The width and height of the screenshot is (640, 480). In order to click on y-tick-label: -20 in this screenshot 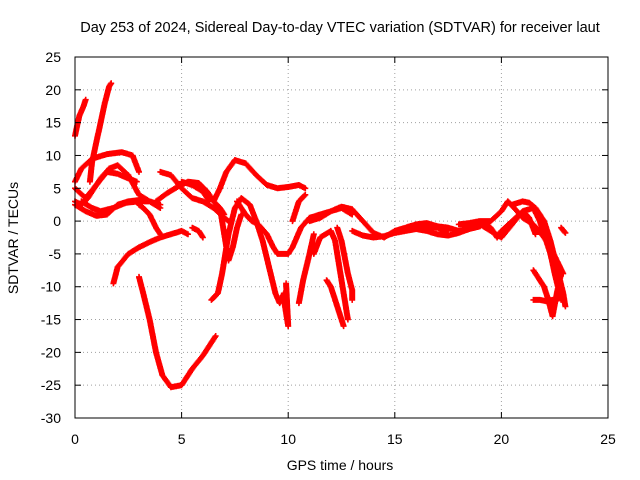, I will do `click(51, 352)`.